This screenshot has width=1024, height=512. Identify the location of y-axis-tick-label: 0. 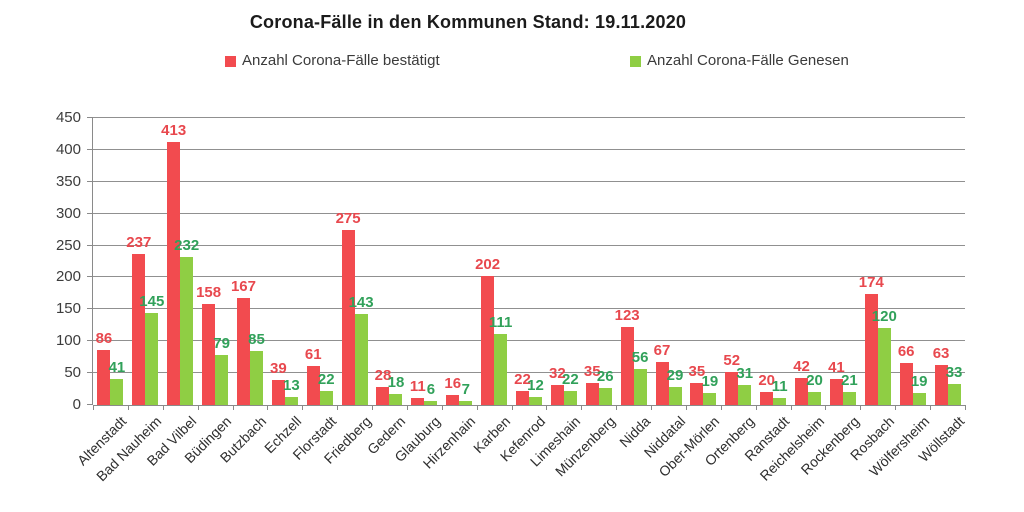
(76, 404).